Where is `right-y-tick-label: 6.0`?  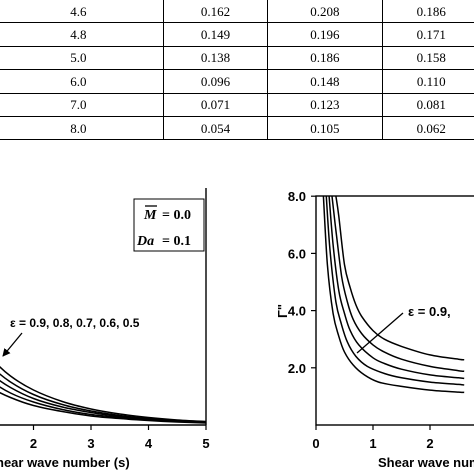 right-y-tick-label: 6.0 is located at coordinates (297, 253).